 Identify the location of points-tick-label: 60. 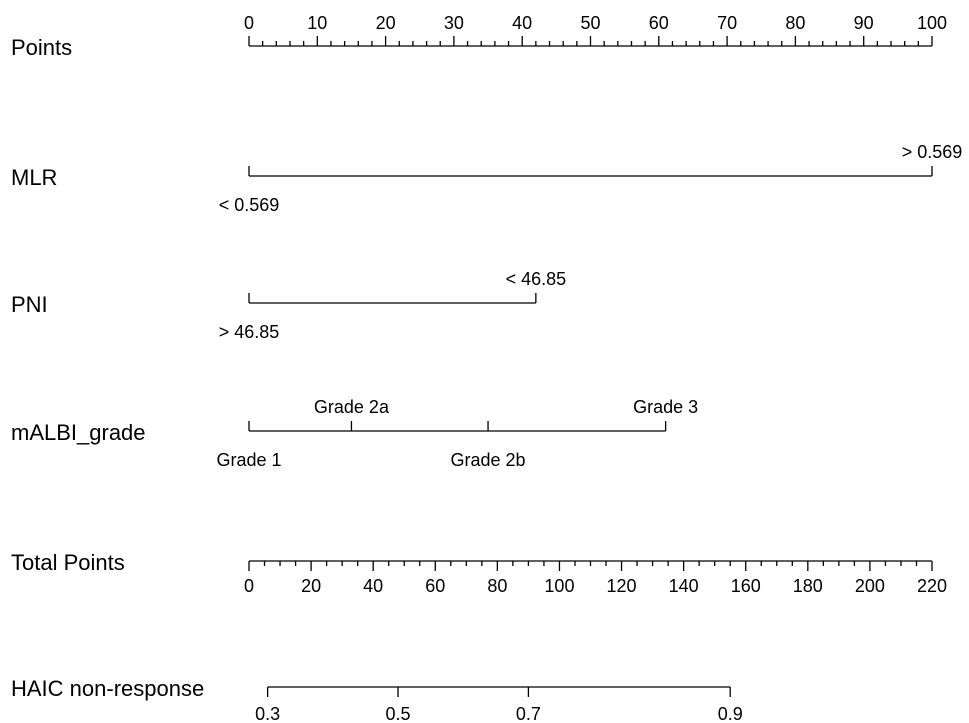
(659, 23).